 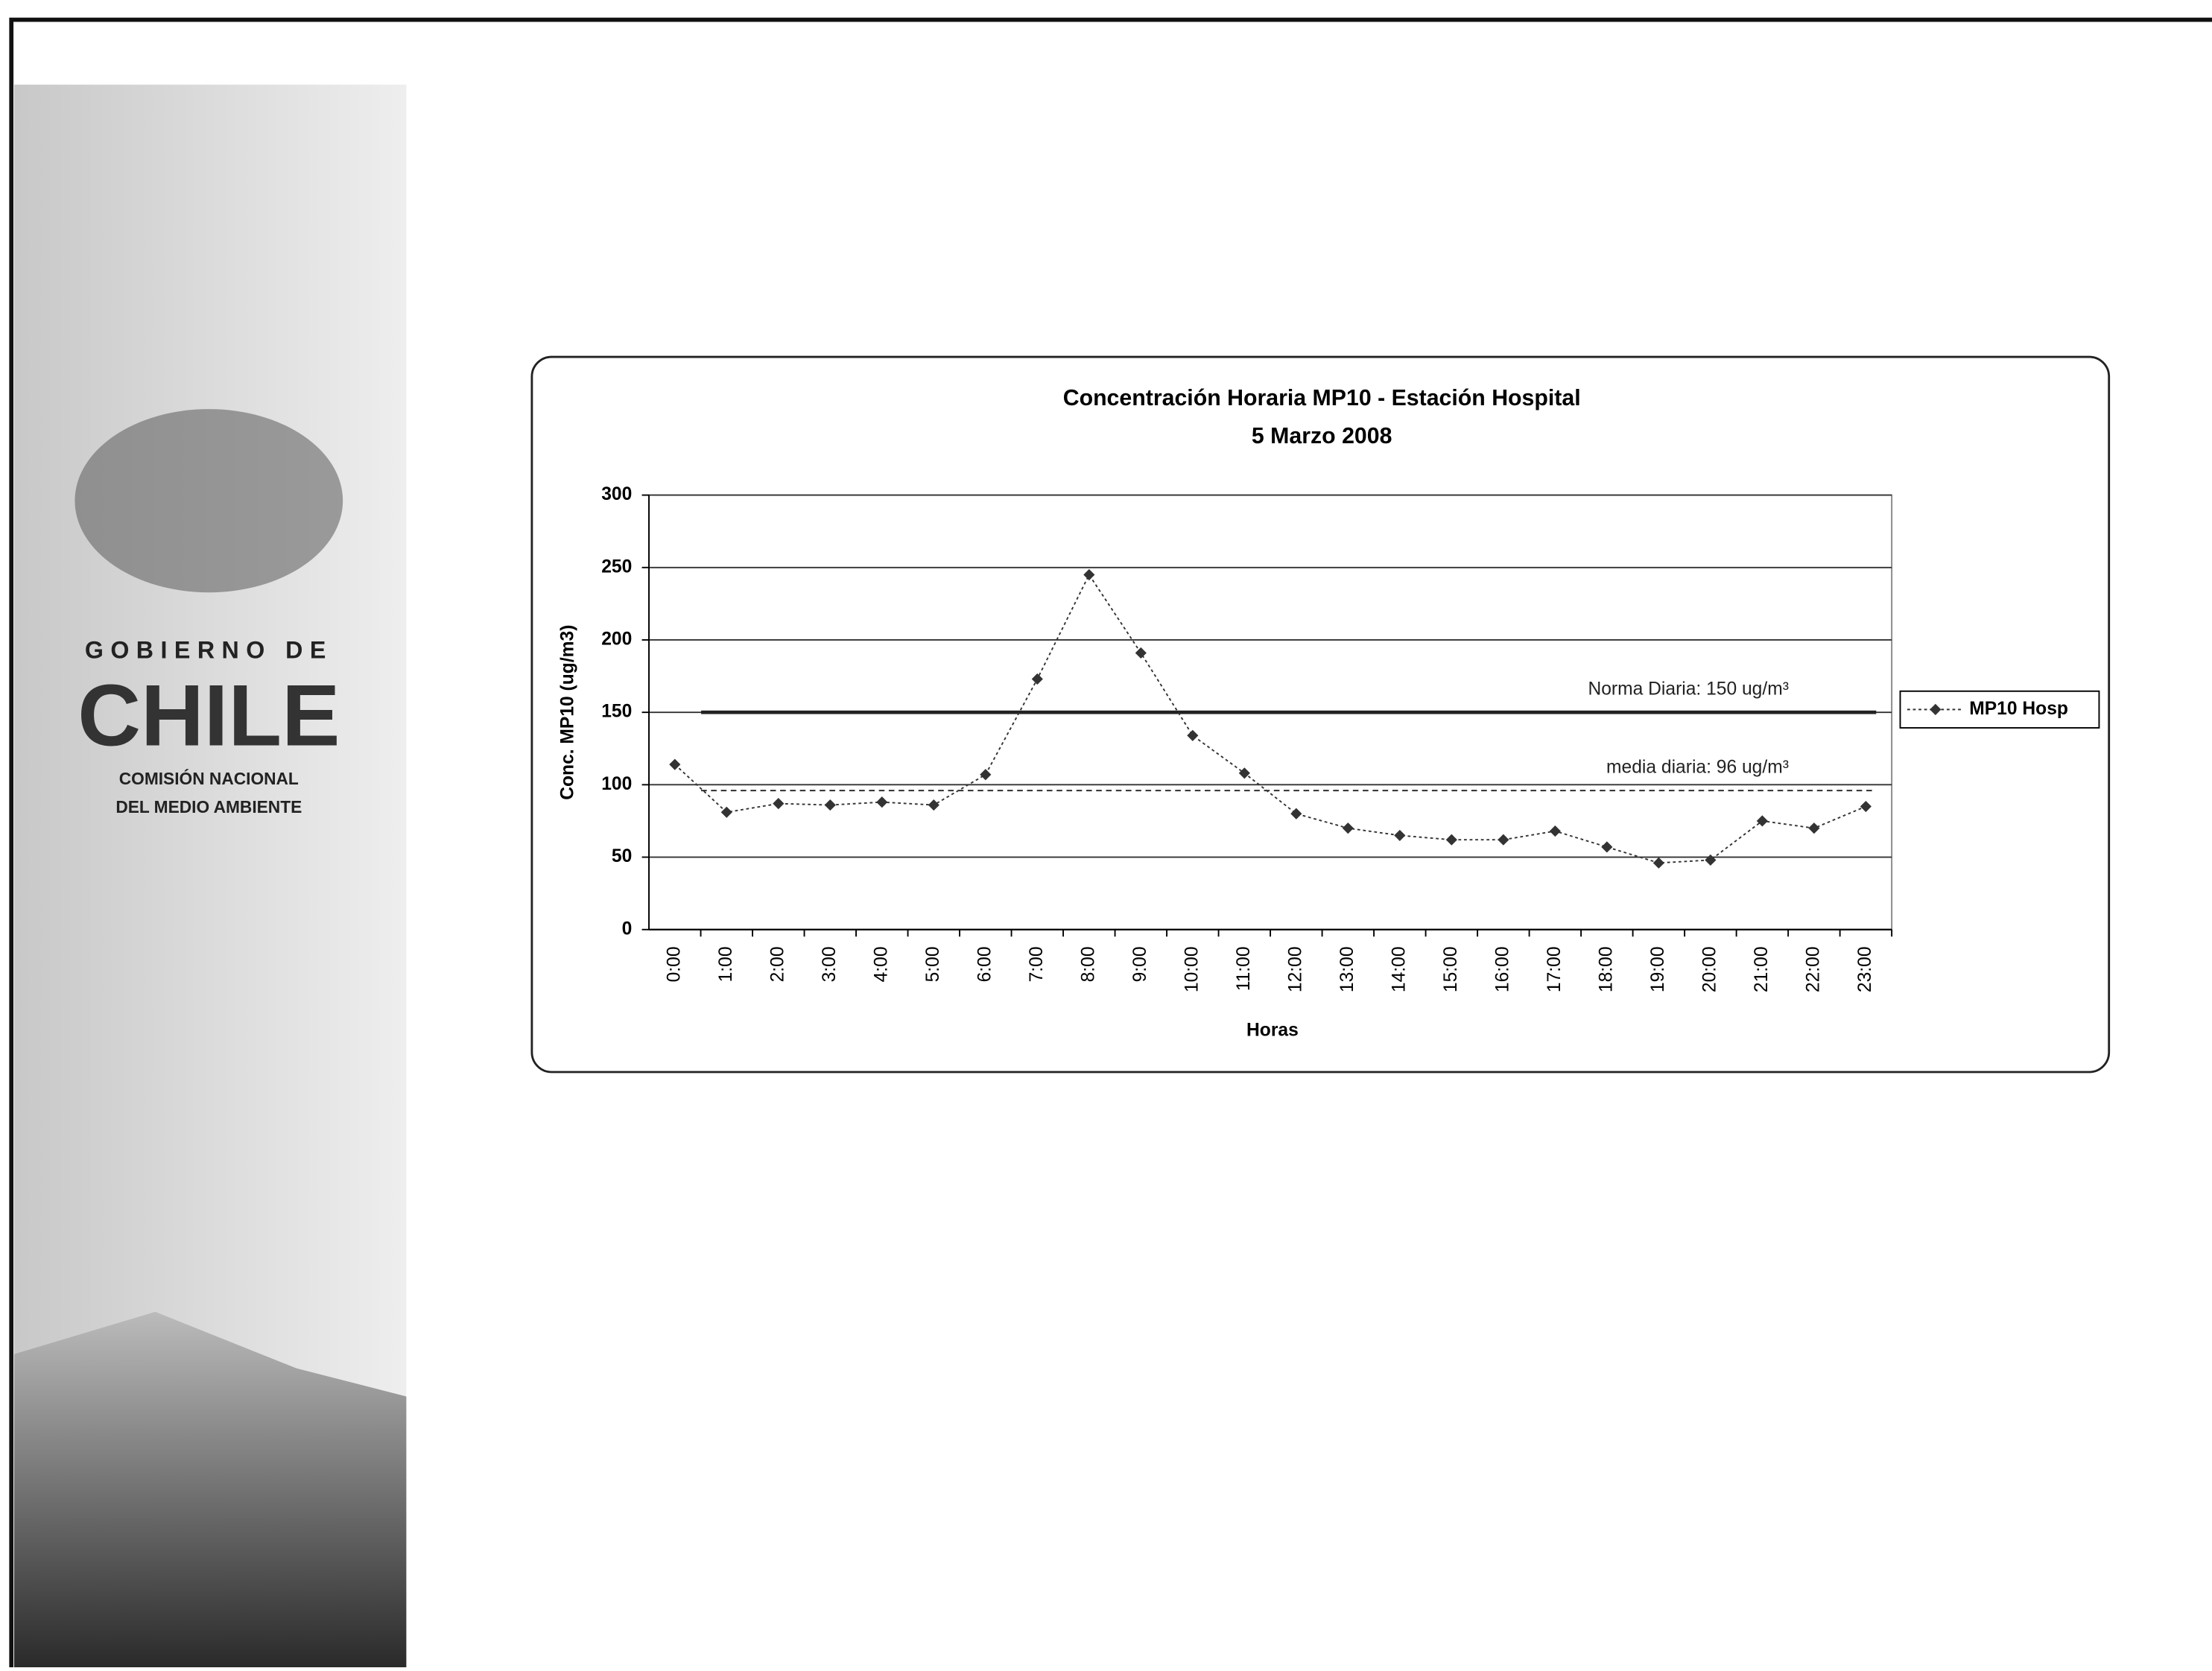 I want to click on logo-text: GOBIERNO DE, so click(x=209, y=649).